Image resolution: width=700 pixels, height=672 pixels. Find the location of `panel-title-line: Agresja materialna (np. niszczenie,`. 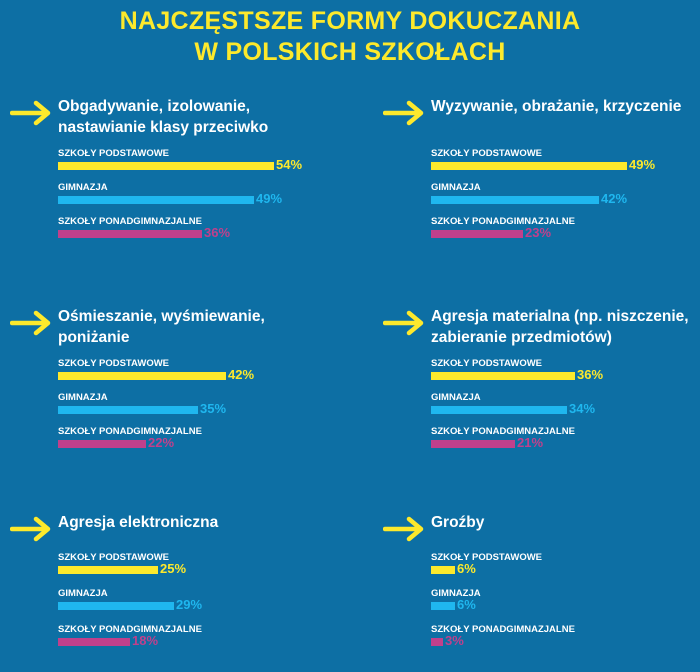

panel-title-line: Agresja materialna (np. niszczenie, is located at coordinates (560, 316).